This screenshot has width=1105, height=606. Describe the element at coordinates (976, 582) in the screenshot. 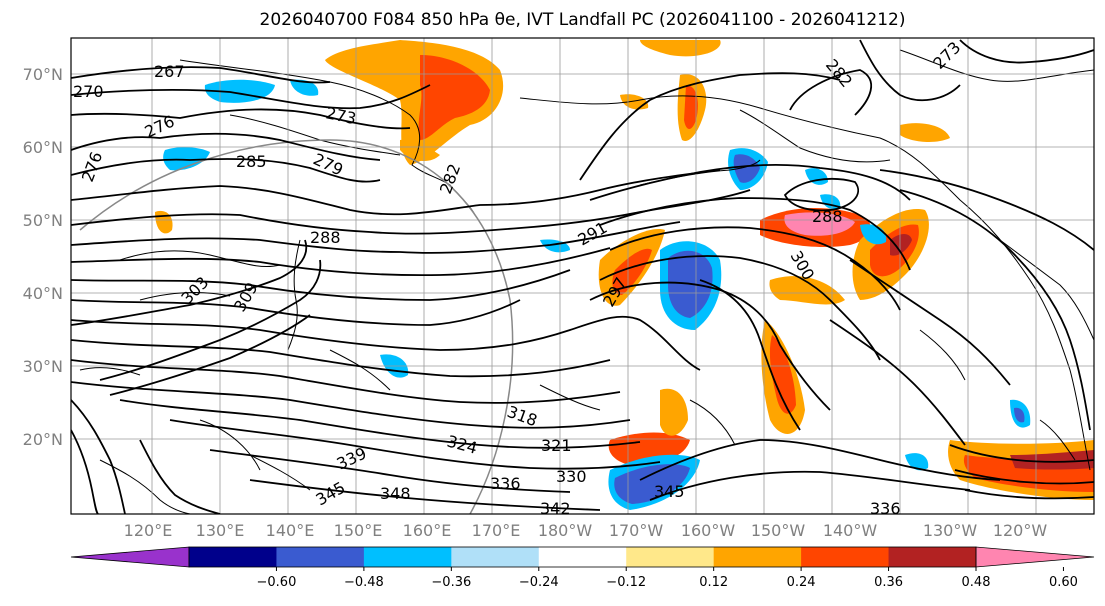

I see `colorbar-tick-label: 0.48` at that location.